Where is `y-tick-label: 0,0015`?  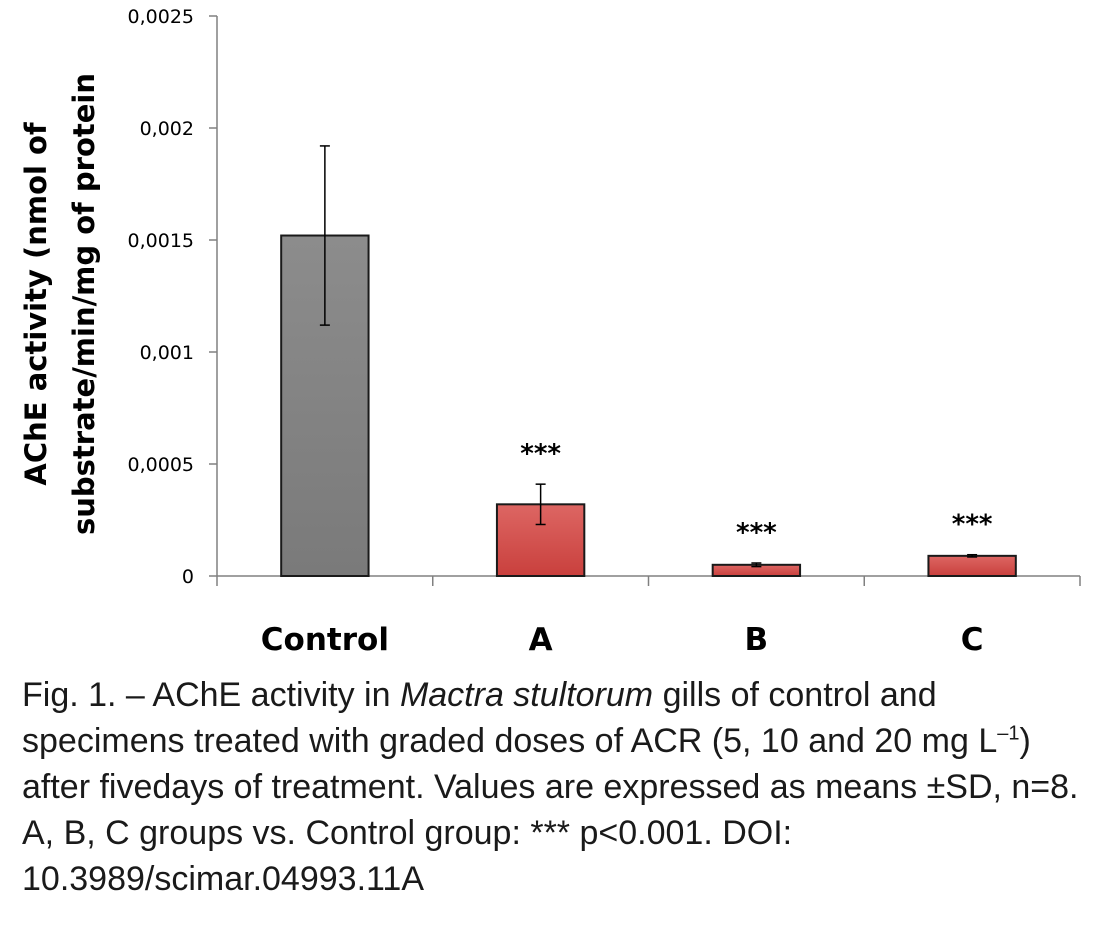
y-tick-label: 0,0015 is located at coordinates (161, 241).